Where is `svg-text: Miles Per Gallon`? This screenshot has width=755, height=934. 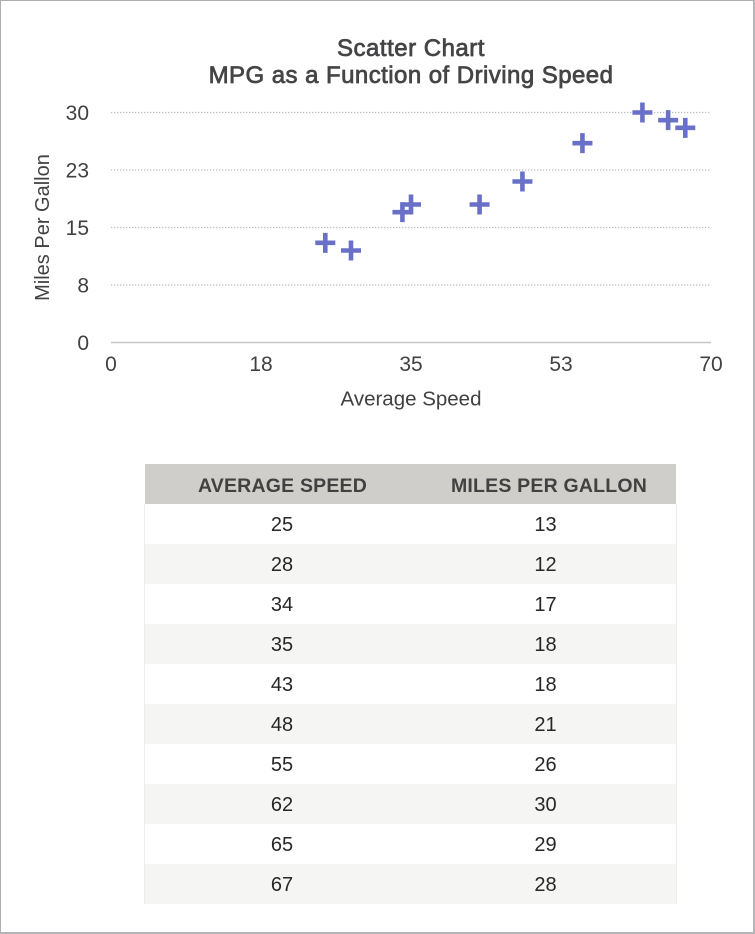 svg-text: Miles Per Gallon is located at coordinates (43, 227).